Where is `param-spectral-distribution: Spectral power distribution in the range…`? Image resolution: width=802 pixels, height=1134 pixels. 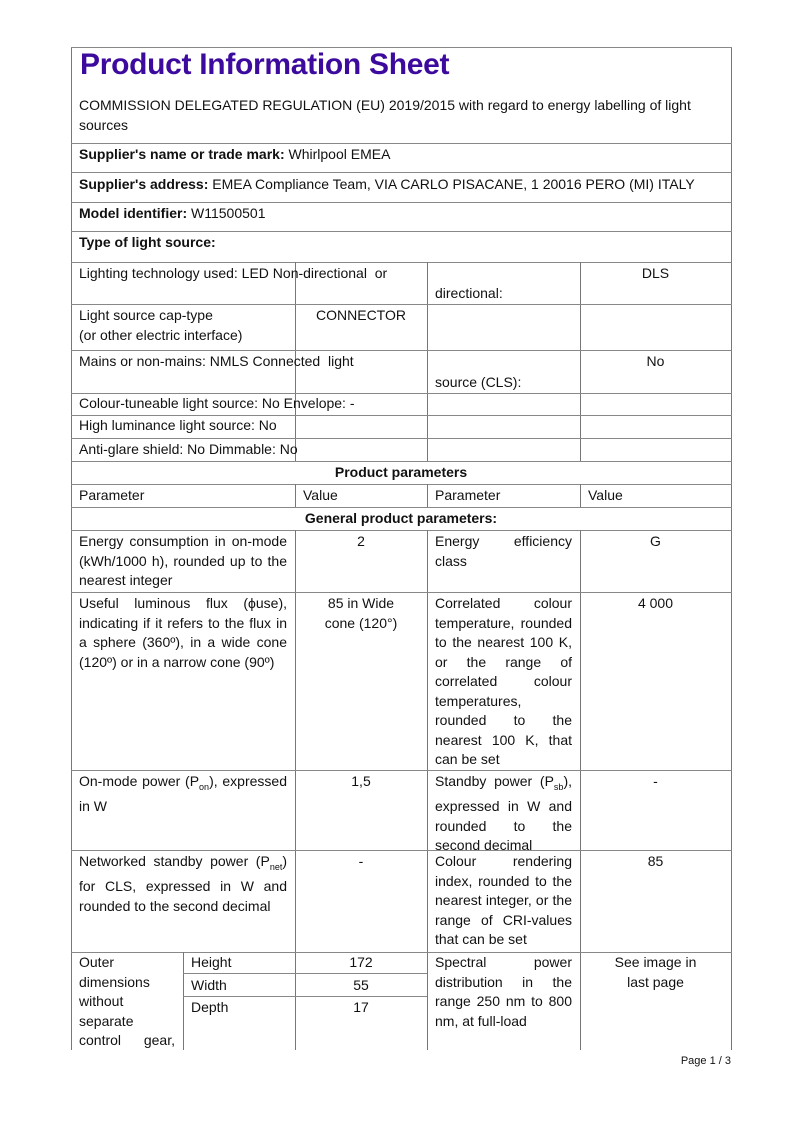 param-spectral-distribution: Spectral power distribution in the range… is located at coordinates (503, 991).